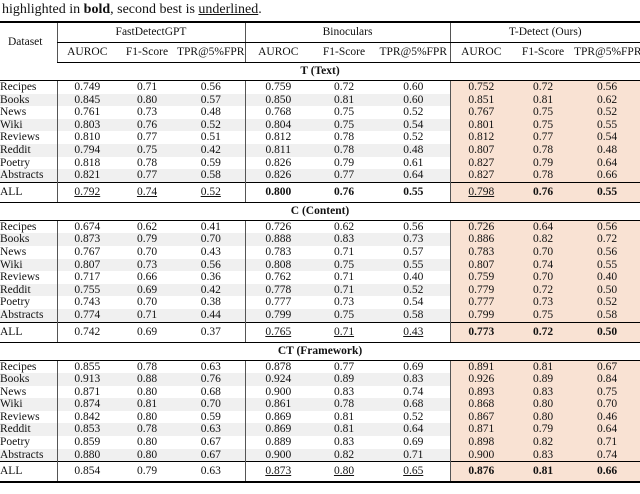 This screenshot has width=640, height=494. What do you see at coordinates (481, 472) in the screenshot?
I see `metric-cell: 0.876` at bounding box center [481, 472].